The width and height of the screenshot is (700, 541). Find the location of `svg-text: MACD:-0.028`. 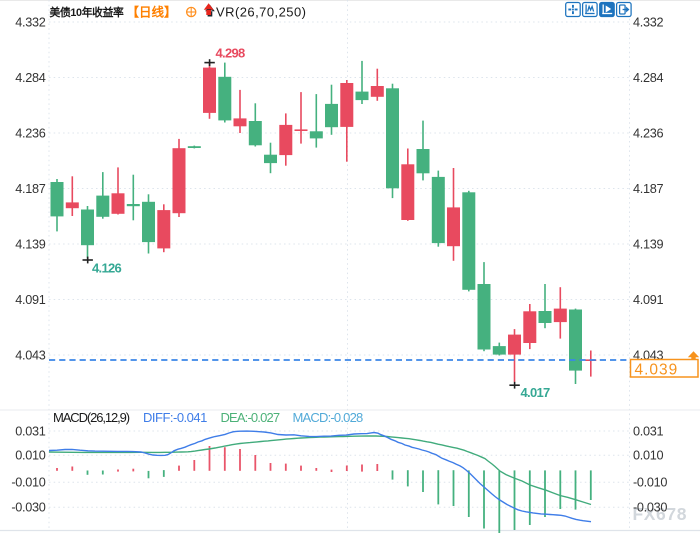

svg-text: MACD:-0.028 is located at coordinates (328, 417).